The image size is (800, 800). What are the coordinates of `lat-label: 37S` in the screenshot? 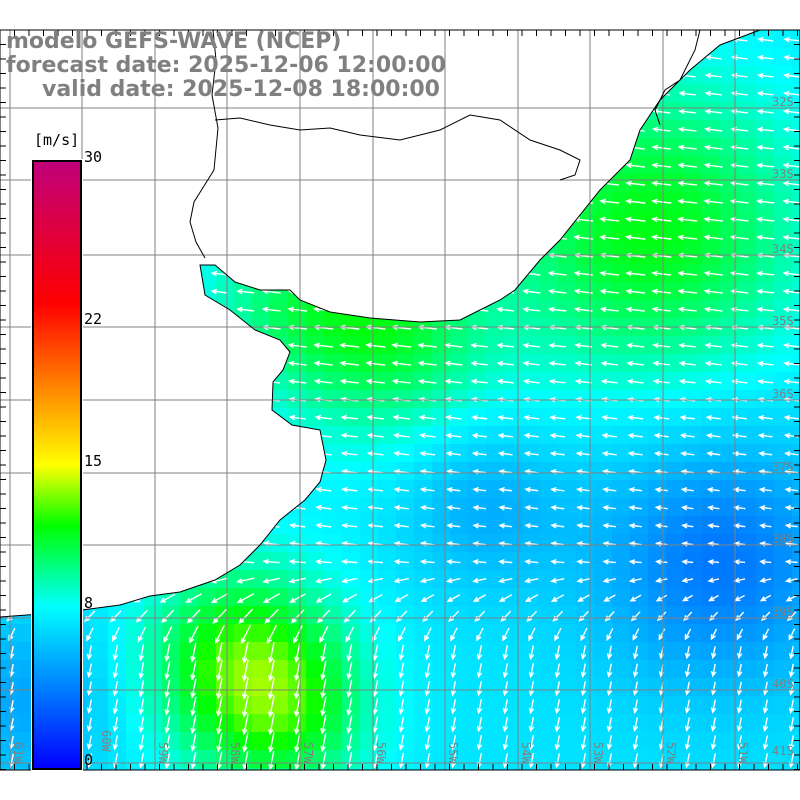 It's located at (783, 467).